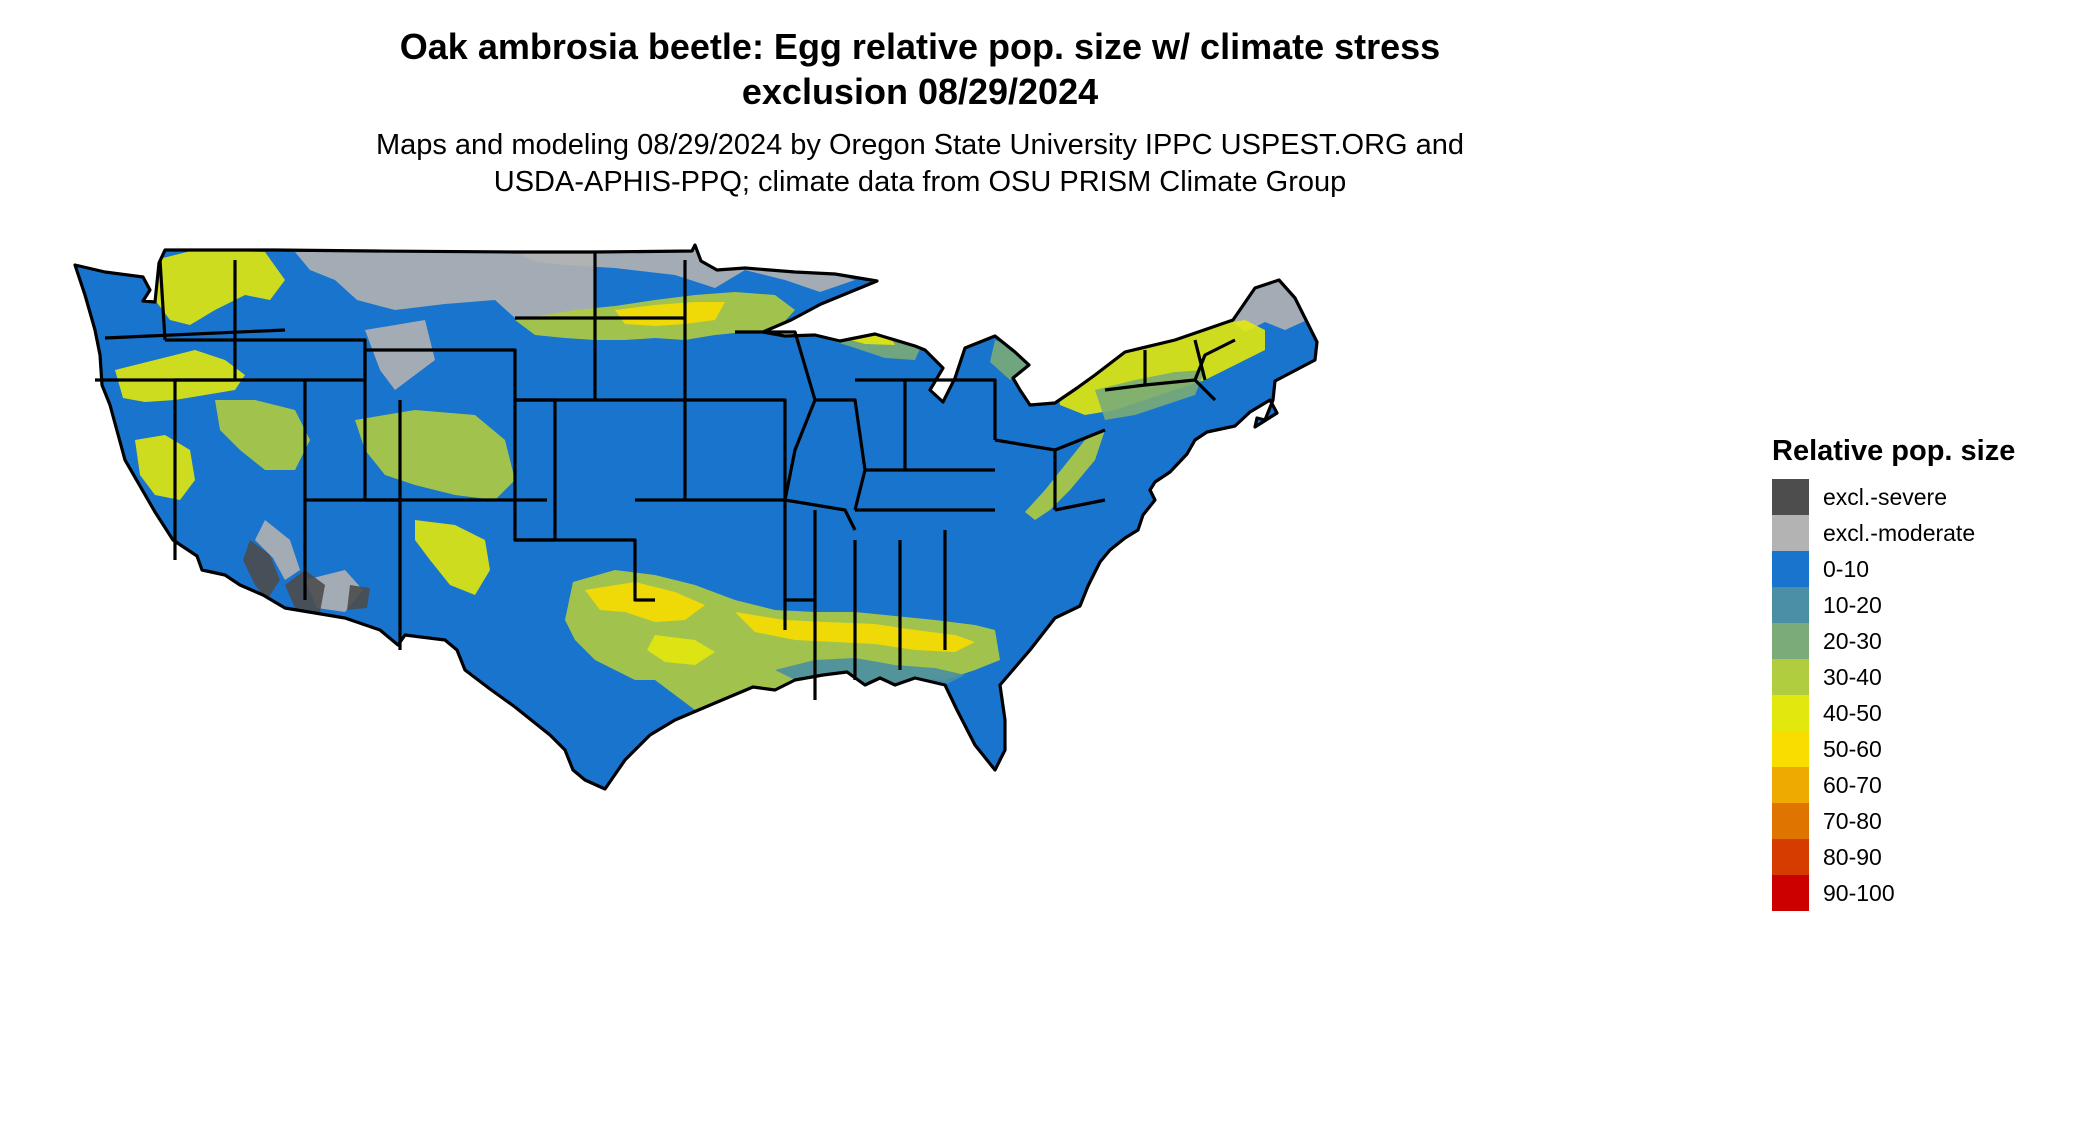 This screenshot has width=2100, height=1125. Describe the element at coordinates (1893, 785) in the screenshot. I see `legend-item: 60-70` at that location.